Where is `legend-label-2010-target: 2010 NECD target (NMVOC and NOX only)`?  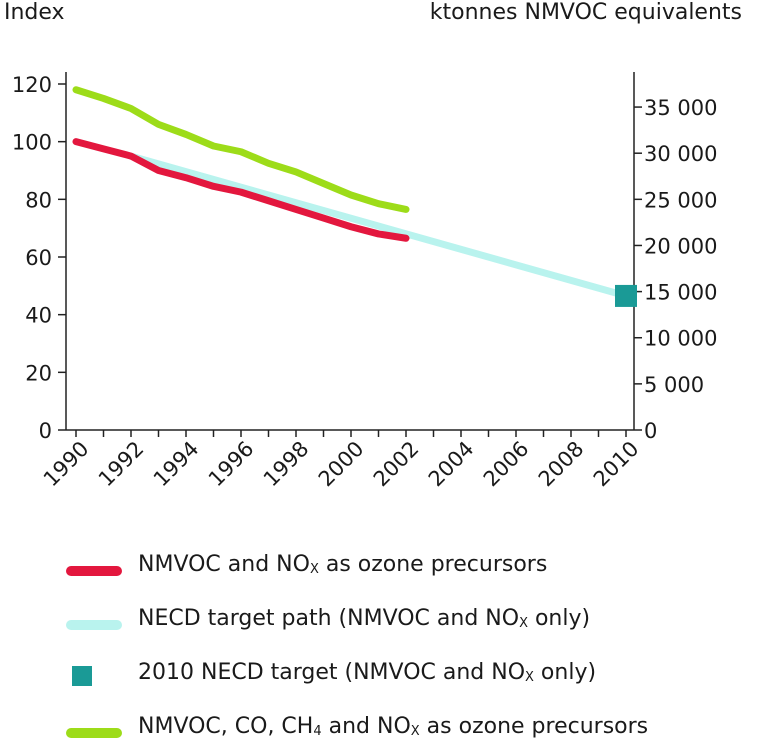 legend-label-2010-target: 2010 NECD target (NMVOC and NOX only) is located at coordinates (367, 672).